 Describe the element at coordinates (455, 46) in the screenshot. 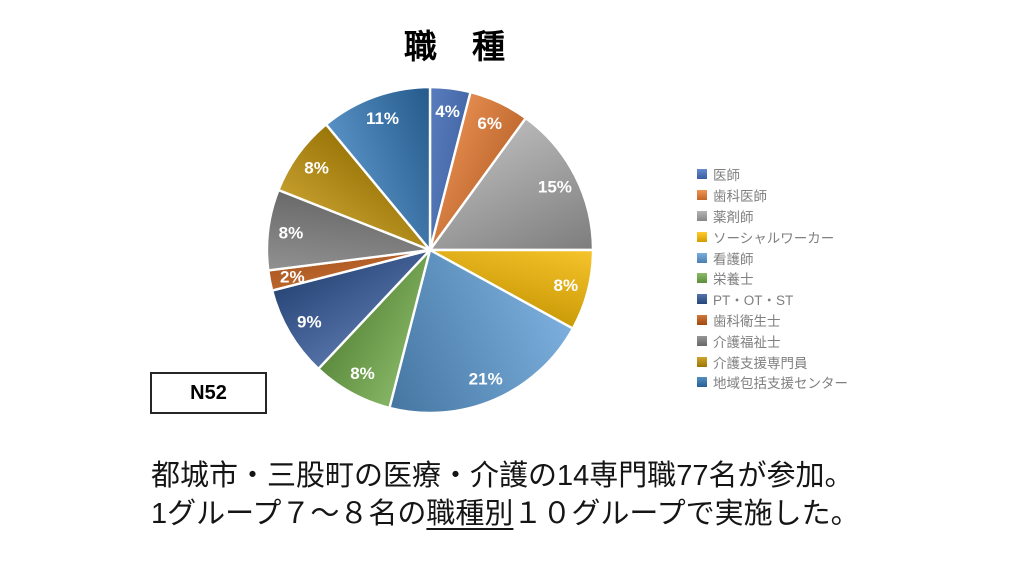

I see `chart-title: 職 種` at that location.